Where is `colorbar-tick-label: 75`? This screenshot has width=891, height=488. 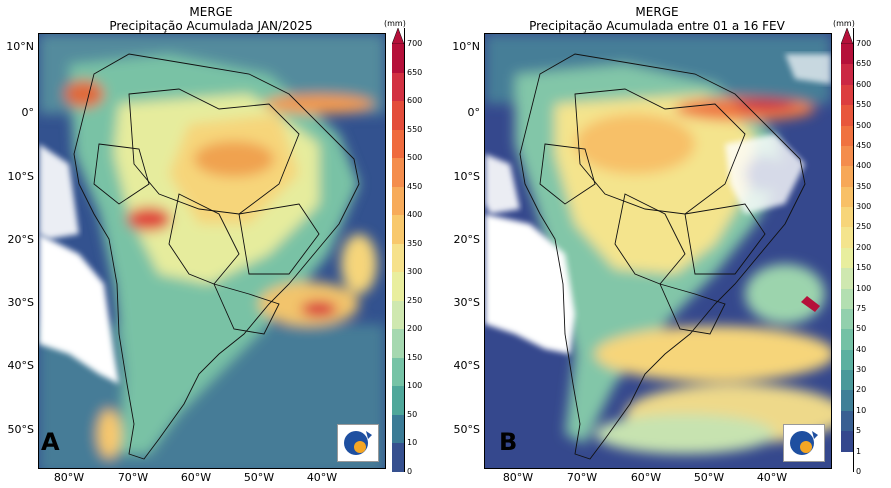
colorbar-tick-label: 75 is located at coordinates (861, 308).